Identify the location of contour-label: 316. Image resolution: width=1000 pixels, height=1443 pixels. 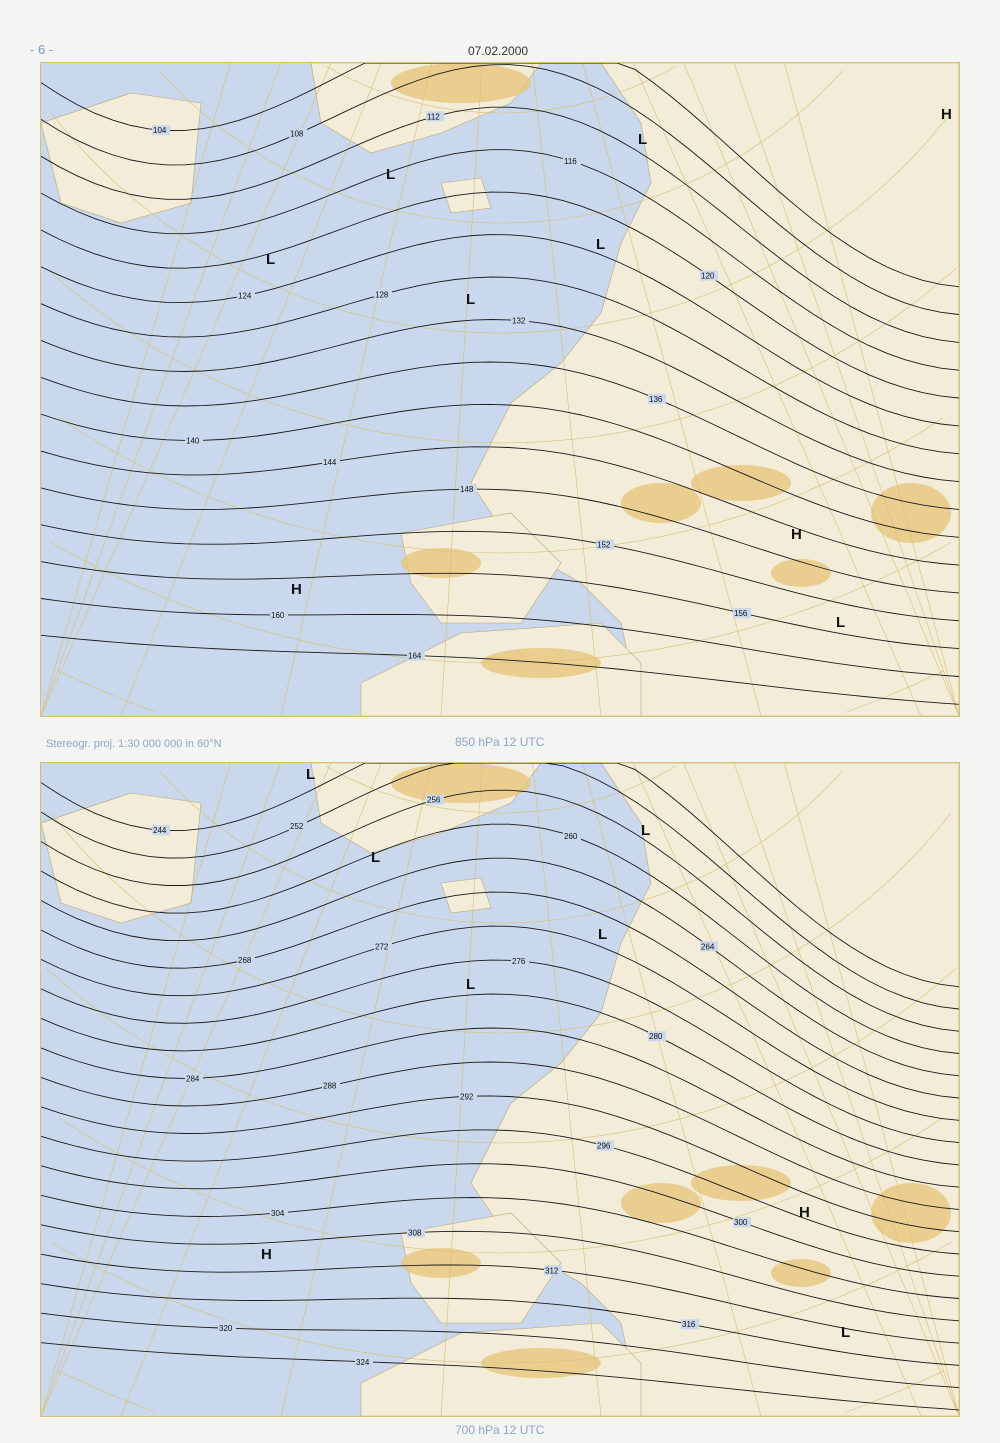
(689, 1324).